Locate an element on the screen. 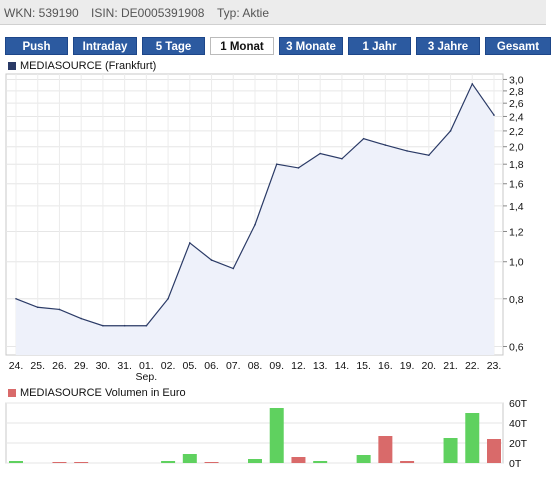 The width and height of the screenshot is (558, 479). tab-push: Push is located at coordinates (36, 46).